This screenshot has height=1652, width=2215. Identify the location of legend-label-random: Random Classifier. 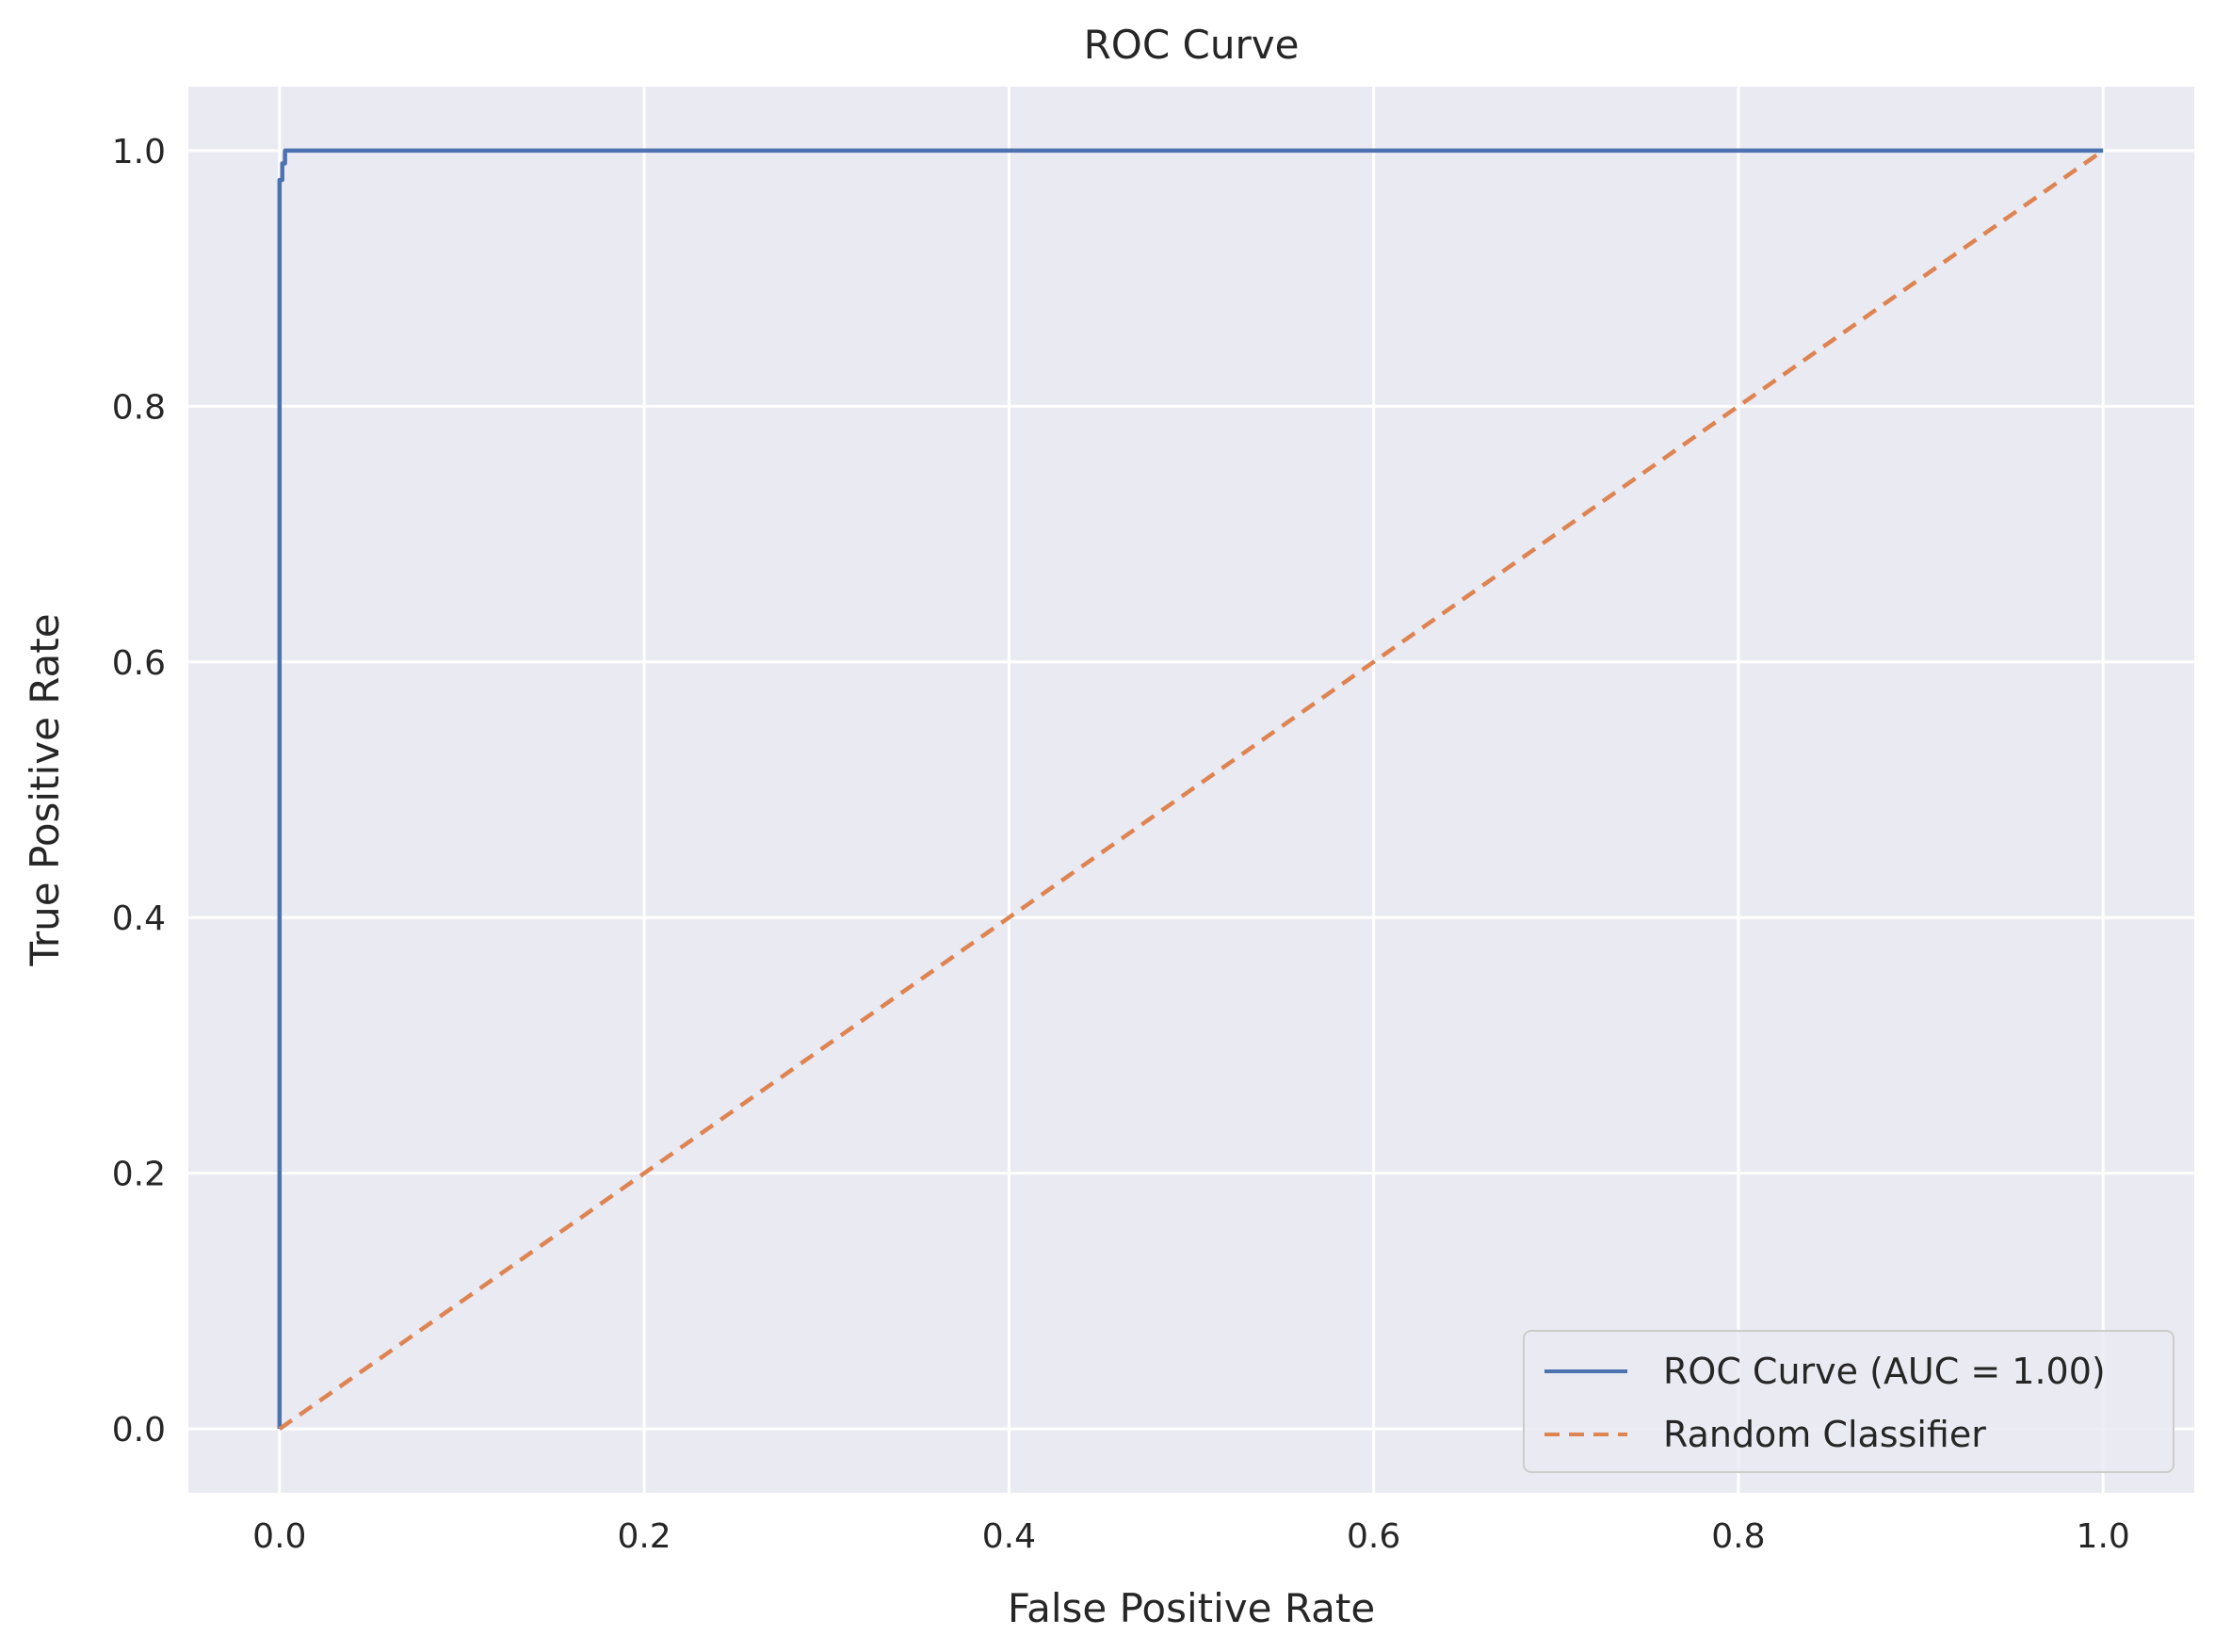
(1824, 1434).